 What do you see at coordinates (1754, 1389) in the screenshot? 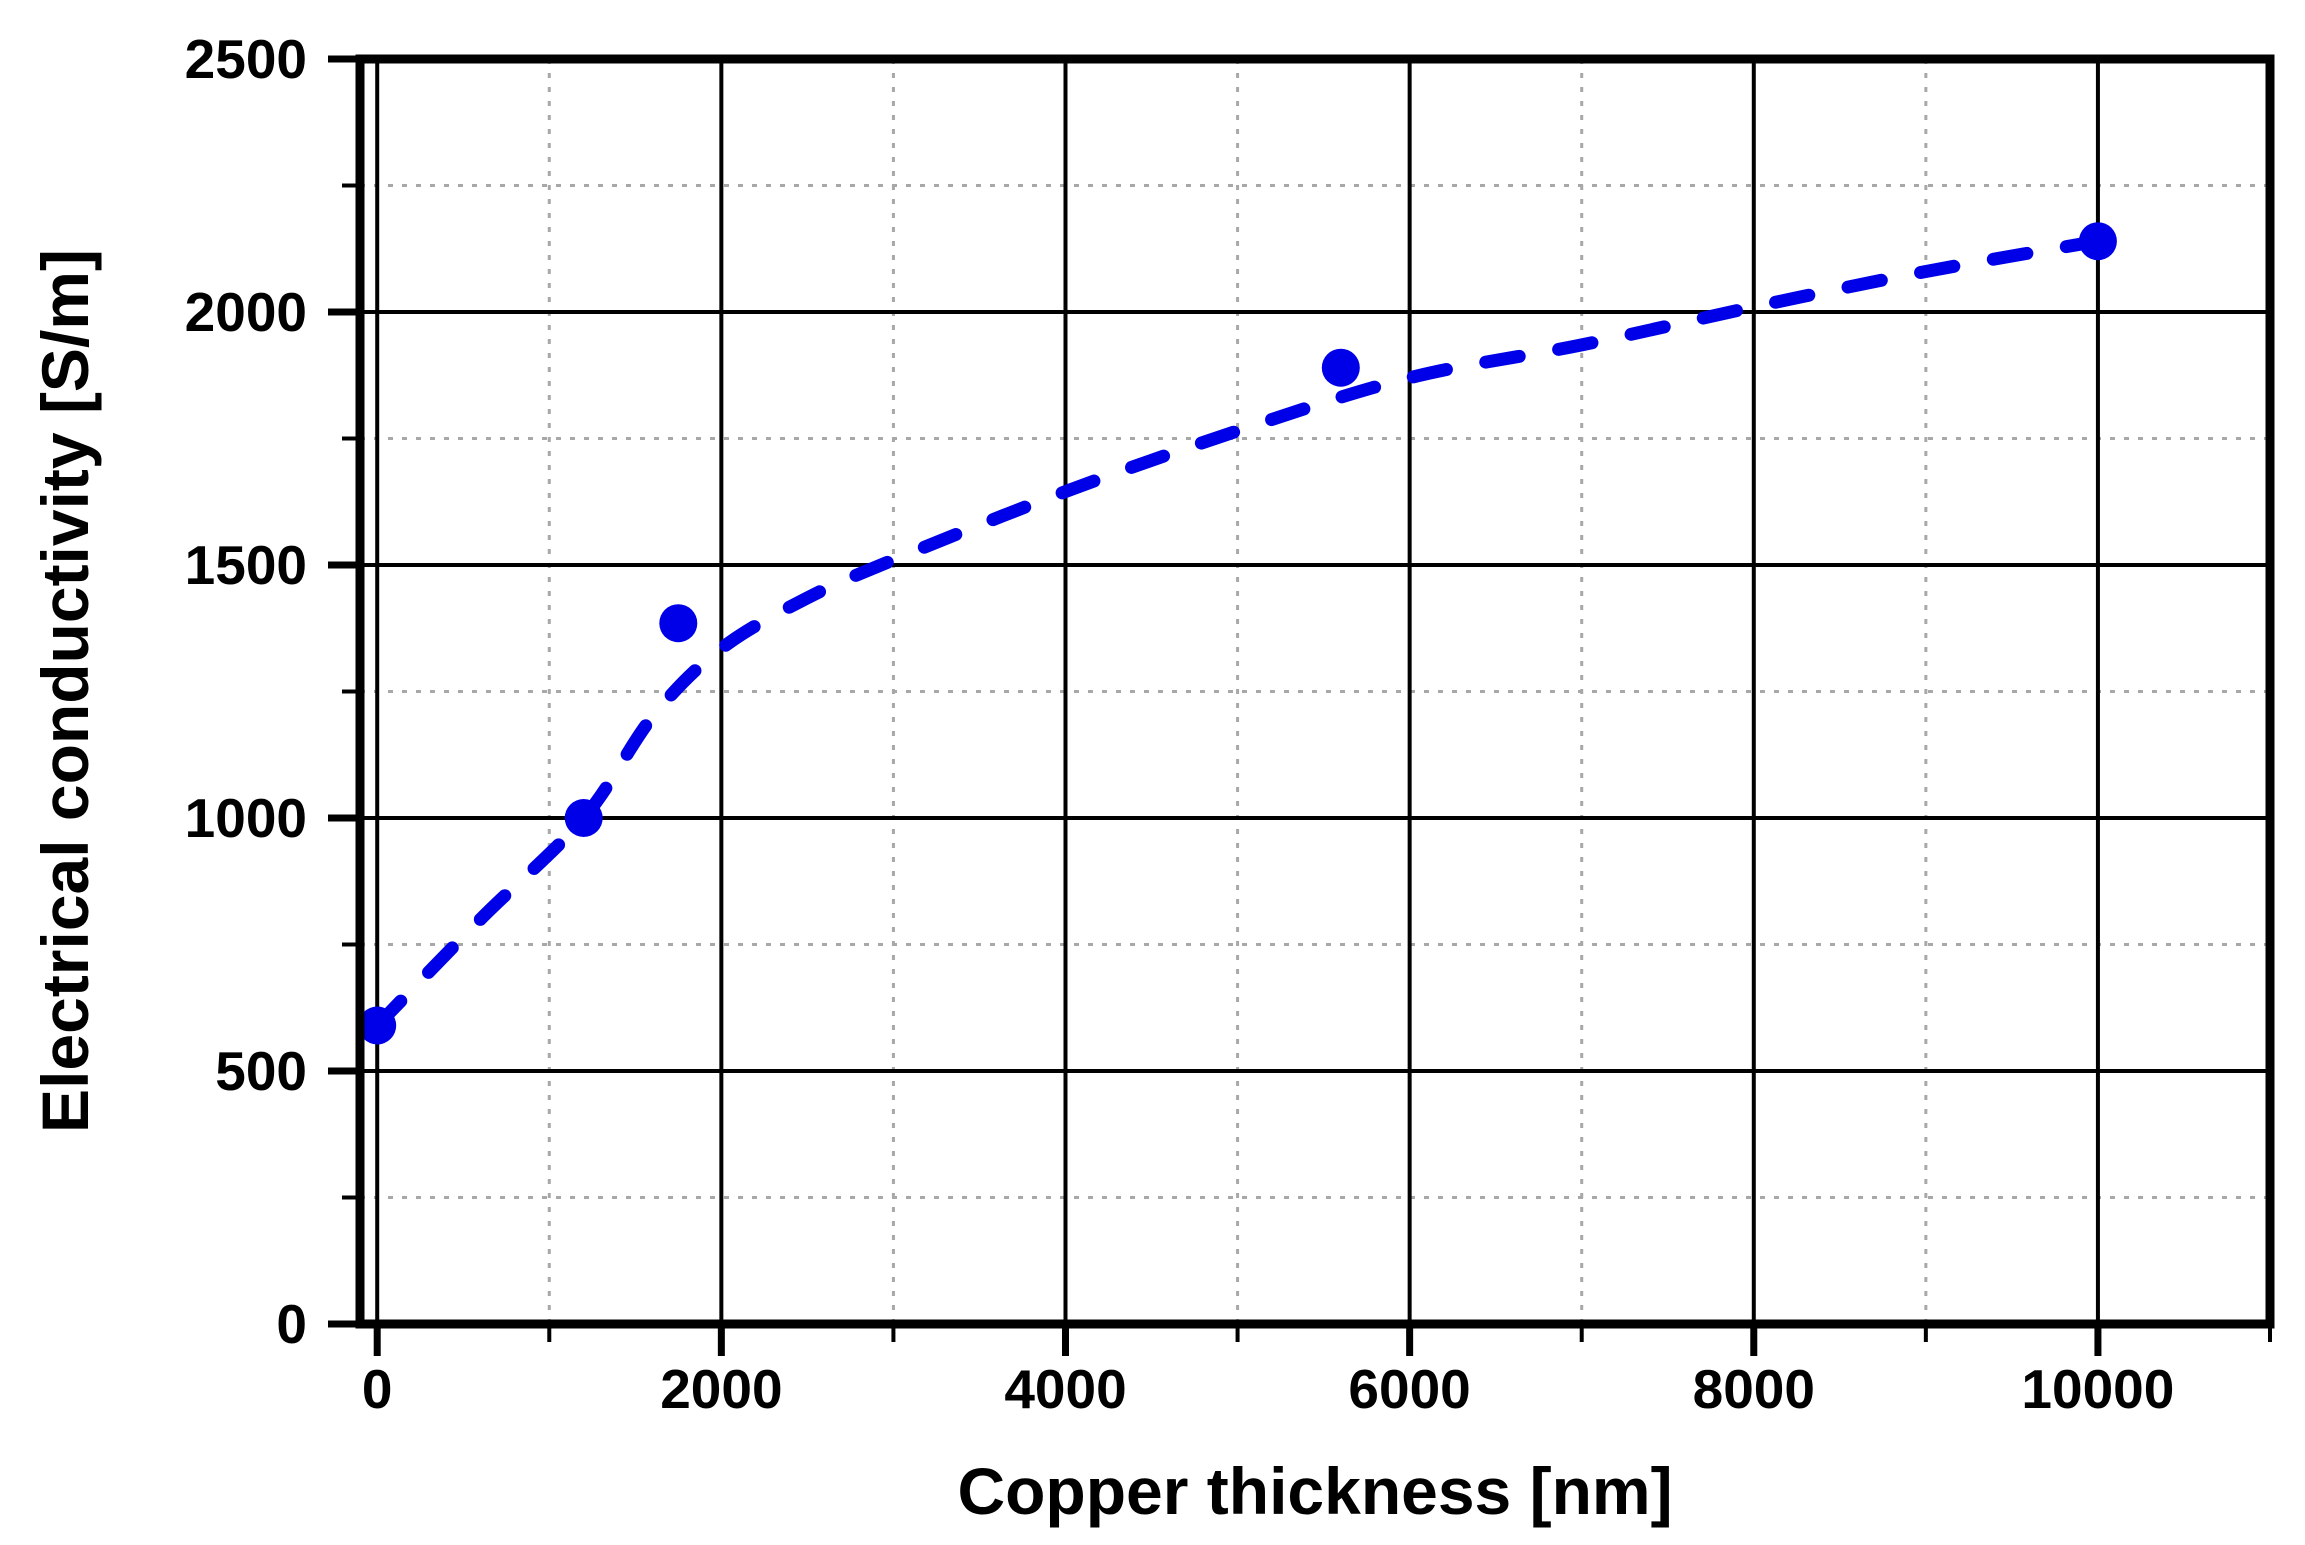
I see `x-tick-label: 8000` at bounding box center [1754, 1389].